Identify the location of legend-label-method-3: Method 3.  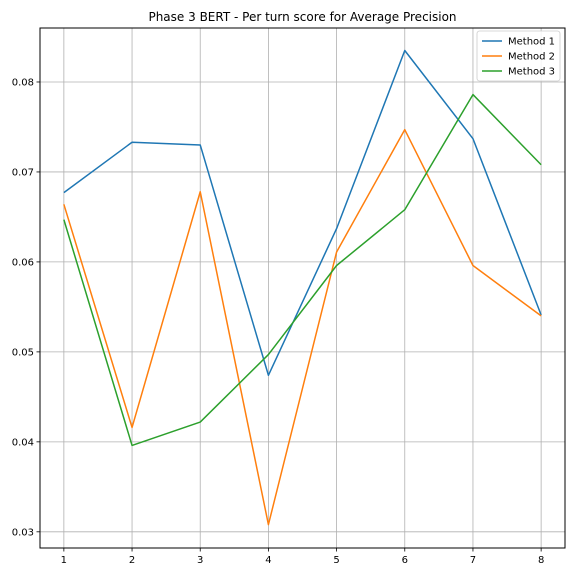
(531, 72).